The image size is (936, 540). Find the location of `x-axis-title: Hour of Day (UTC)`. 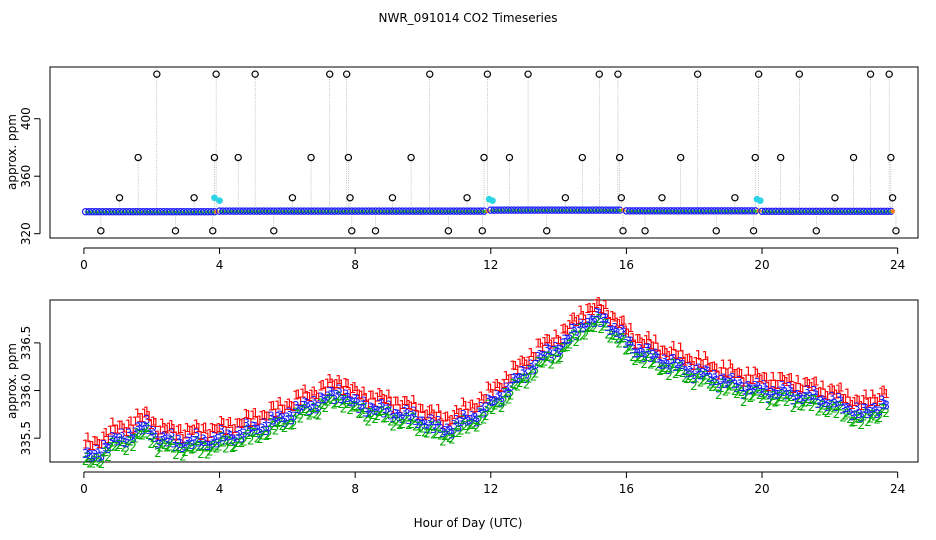

x-axis-title: Hour of Day (UTC) is located at coordinates (468, 523).